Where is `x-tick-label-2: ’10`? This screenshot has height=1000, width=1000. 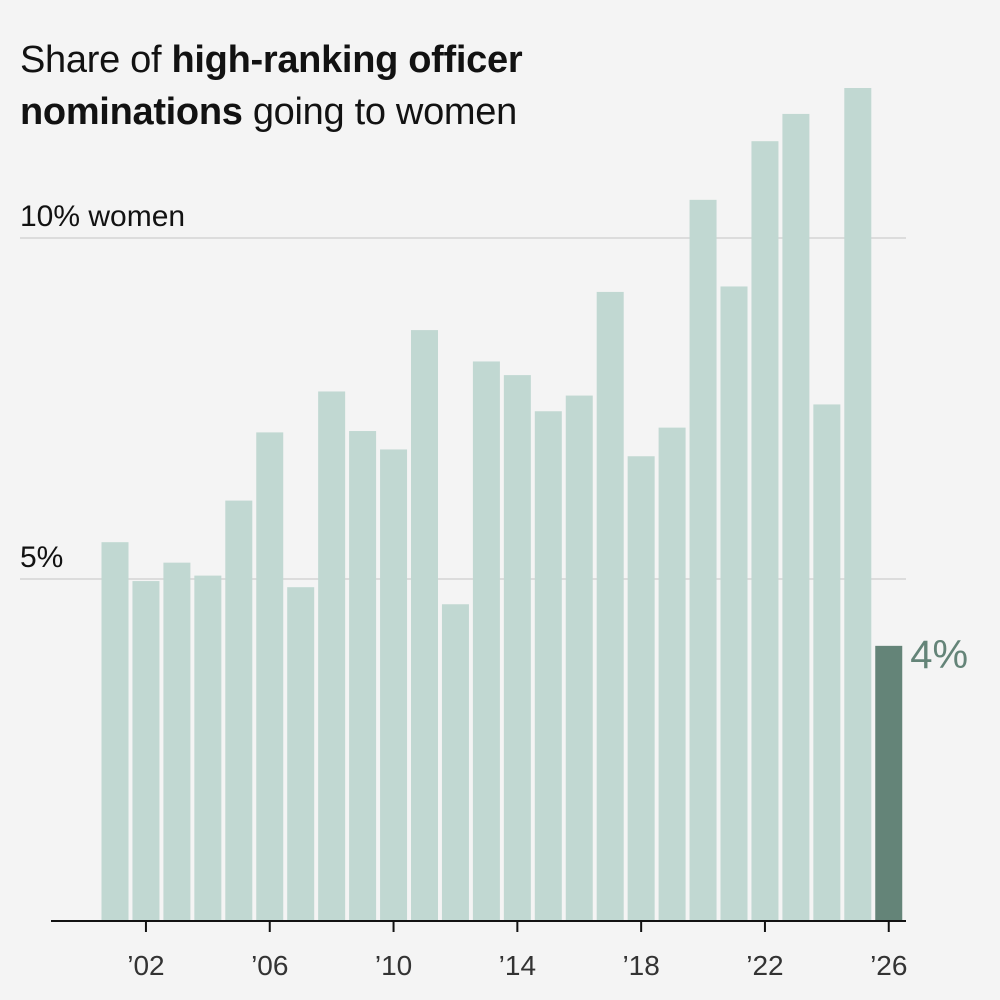 x-tick-label-2: ’10 is located at coordinates (393, 965).